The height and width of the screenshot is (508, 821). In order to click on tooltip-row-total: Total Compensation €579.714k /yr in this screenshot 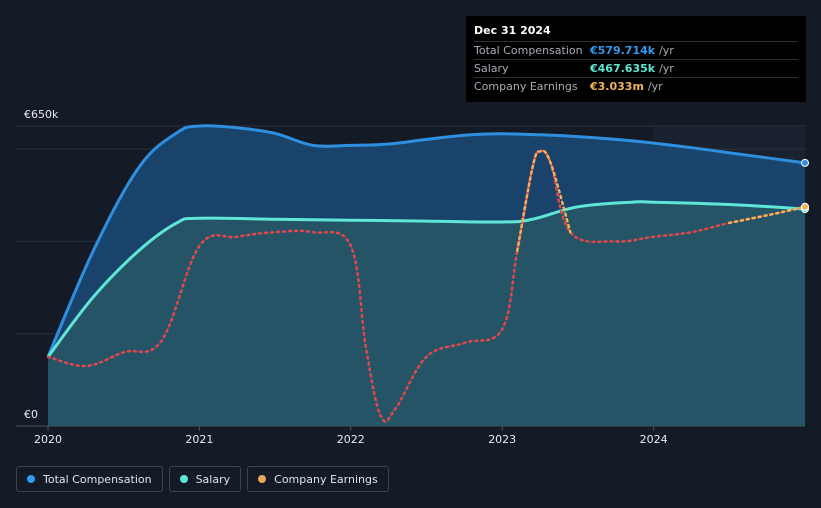, I will do `click(636, 50)`.